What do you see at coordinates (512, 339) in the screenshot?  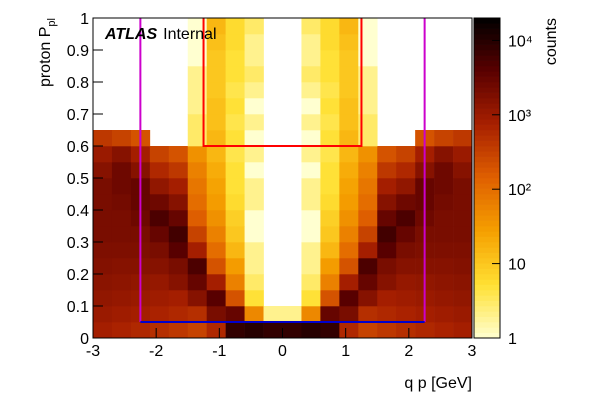 I see `colorbar-tick-label: 1` at bounding box center [512, 339].